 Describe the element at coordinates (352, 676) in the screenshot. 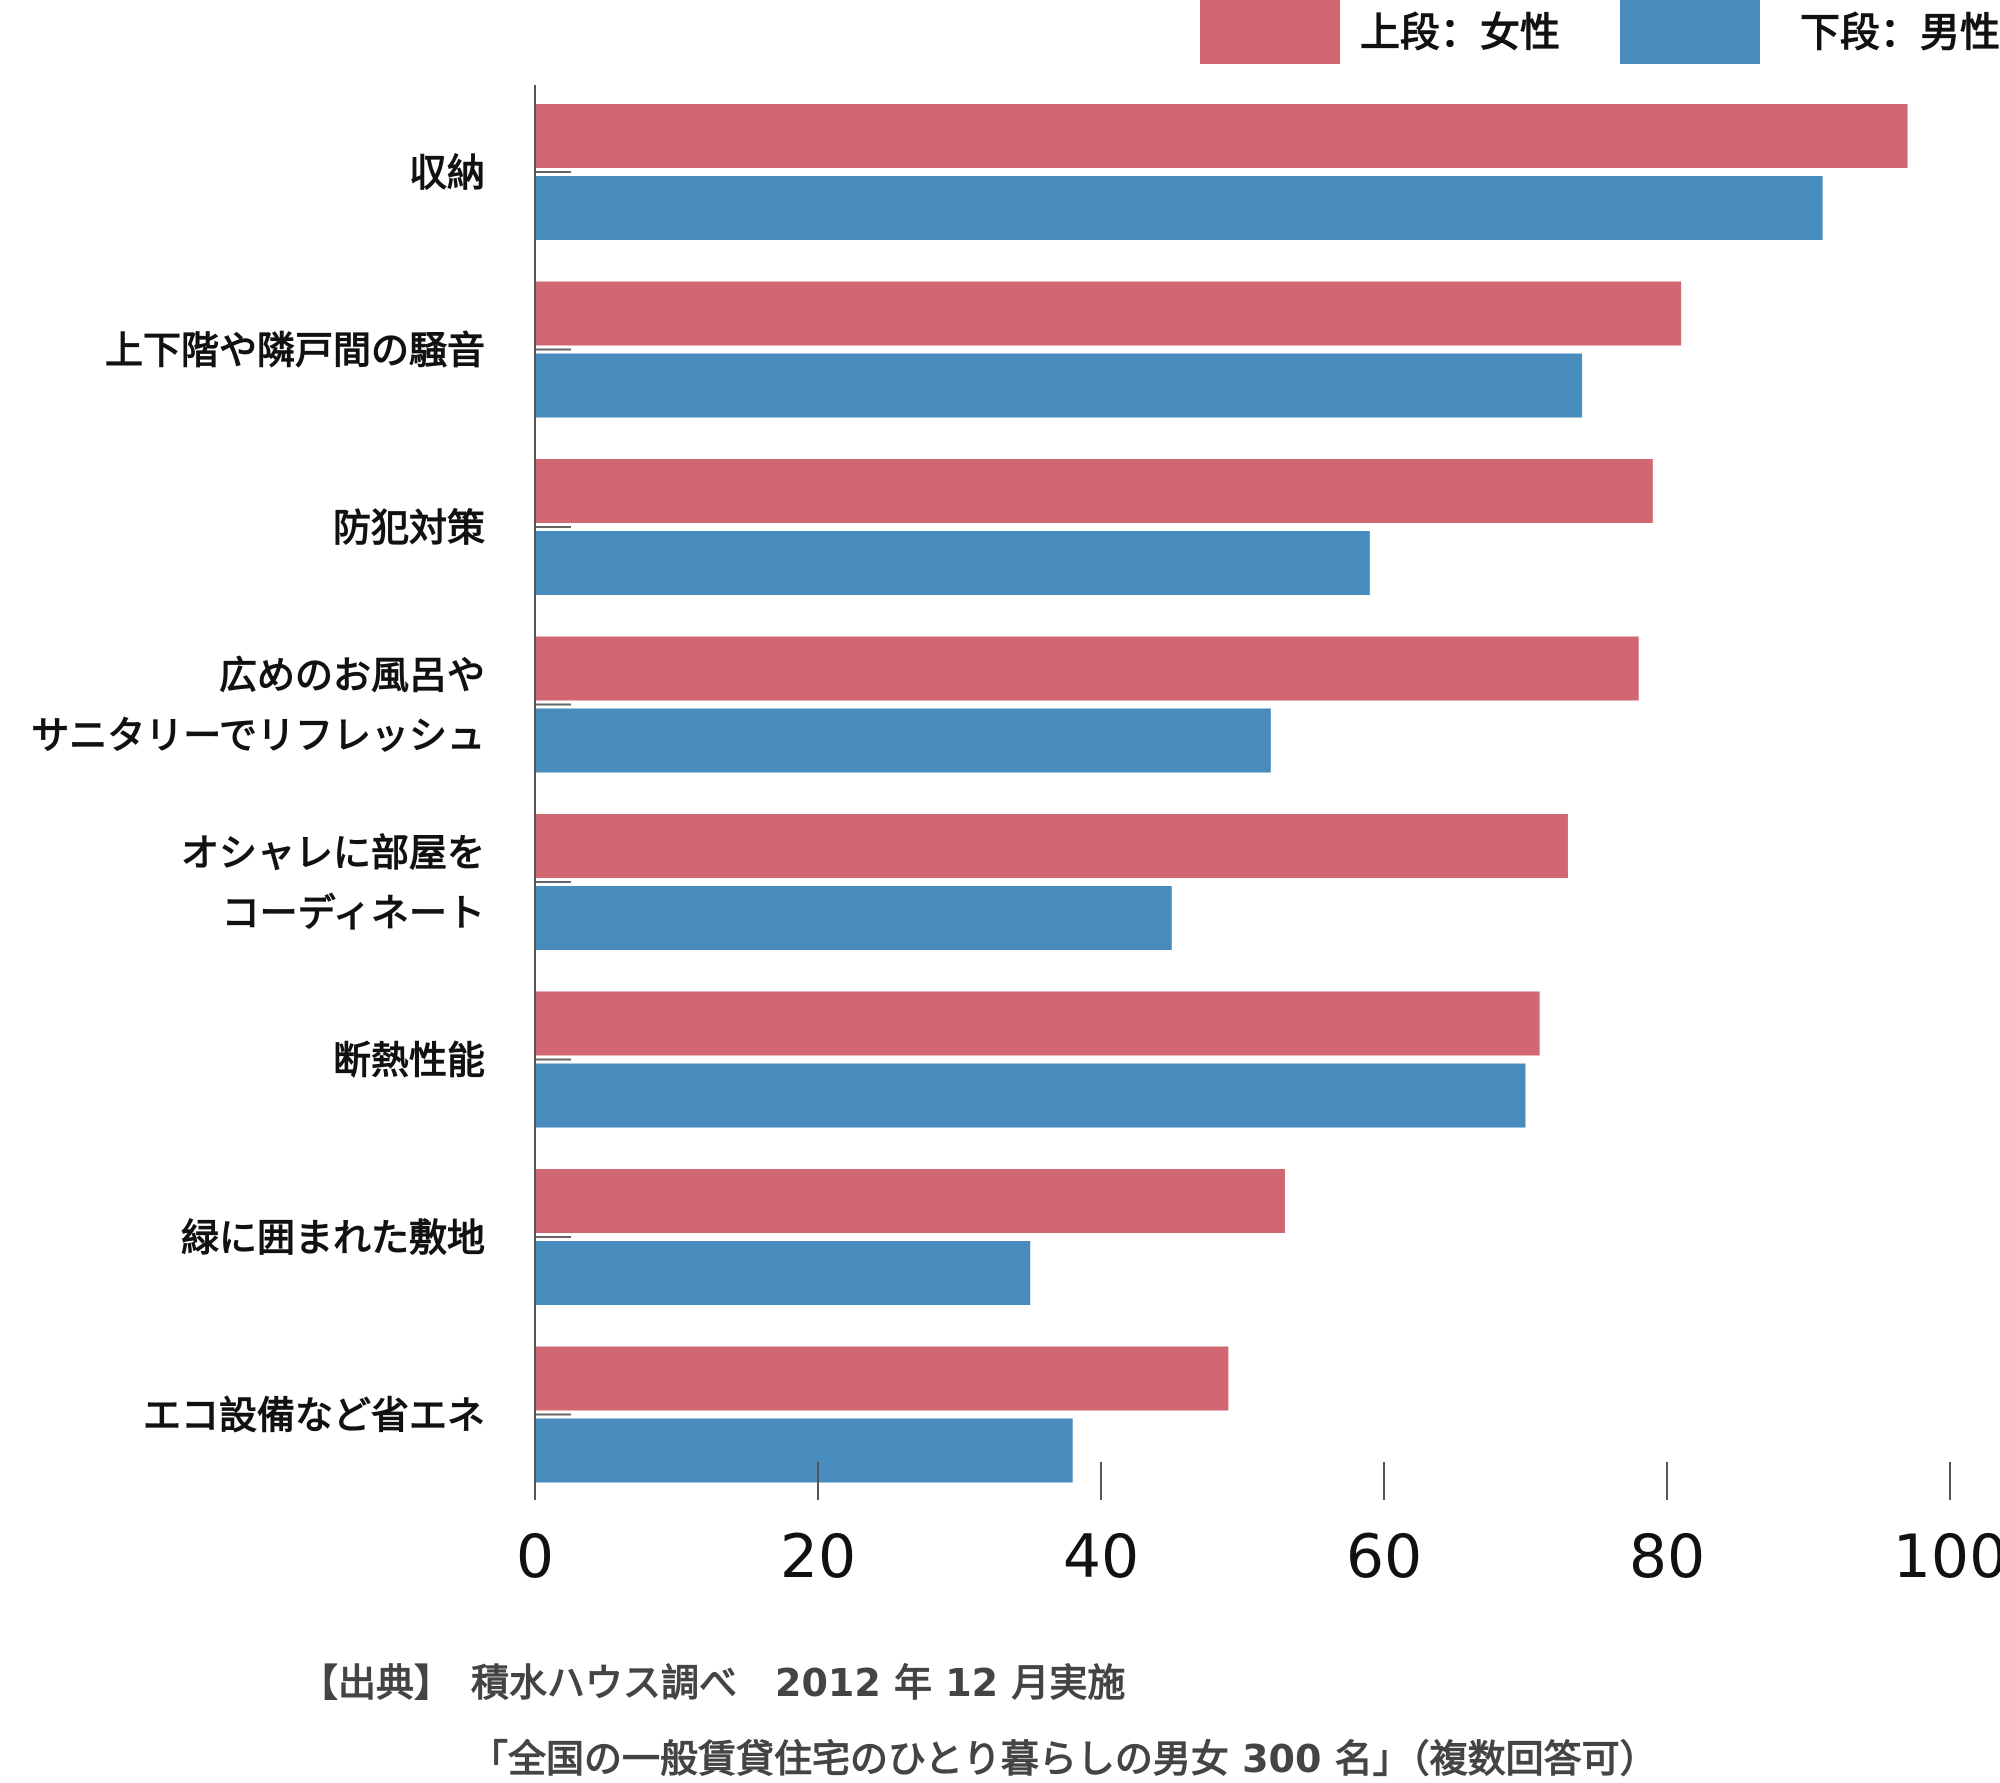

I see `category-label: 広めのお風呂や` at that location.